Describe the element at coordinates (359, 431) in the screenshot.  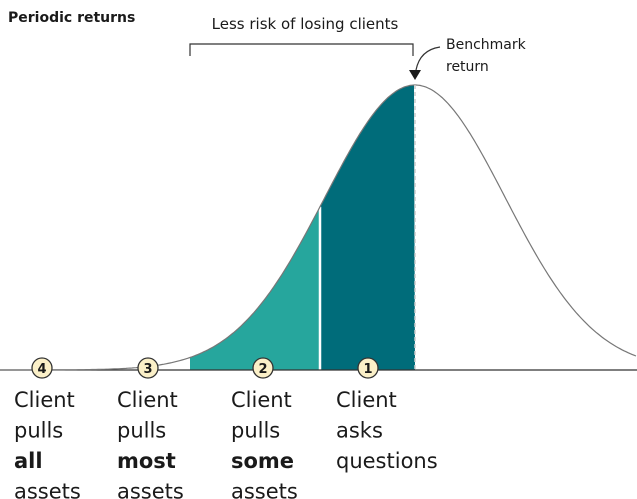
I see `zone-text: asks` at that location.